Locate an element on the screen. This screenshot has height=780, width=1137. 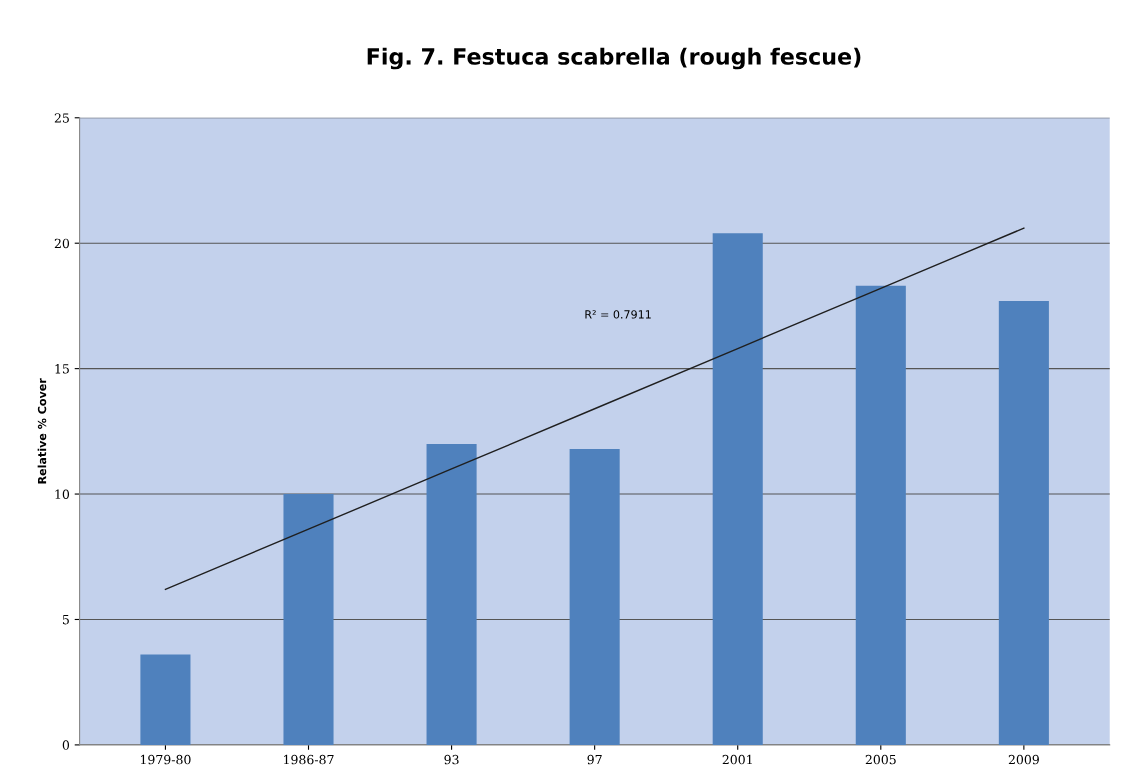
x-tick-label: 97 is located at coordinates (594, 759).